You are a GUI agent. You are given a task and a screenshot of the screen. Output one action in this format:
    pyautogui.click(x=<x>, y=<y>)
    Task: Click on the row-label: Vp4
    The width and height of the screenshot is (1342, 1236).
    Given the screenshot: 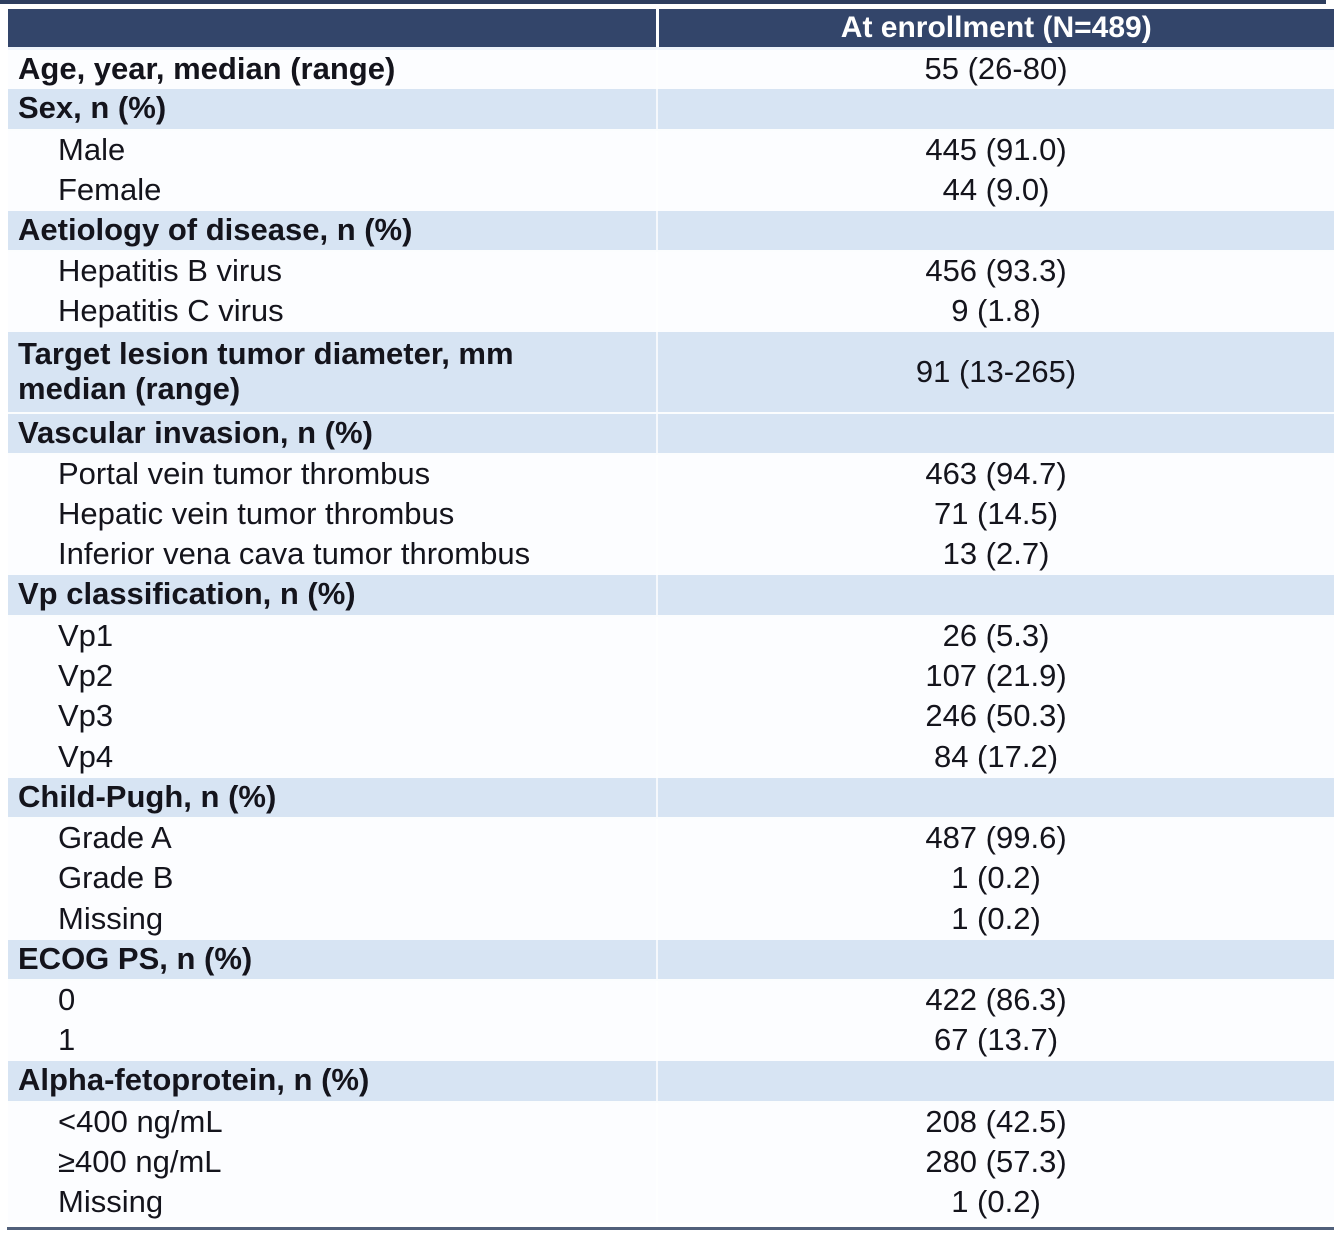 What is the action you would take?
    pyautogui.click(x=333, y=757)
    